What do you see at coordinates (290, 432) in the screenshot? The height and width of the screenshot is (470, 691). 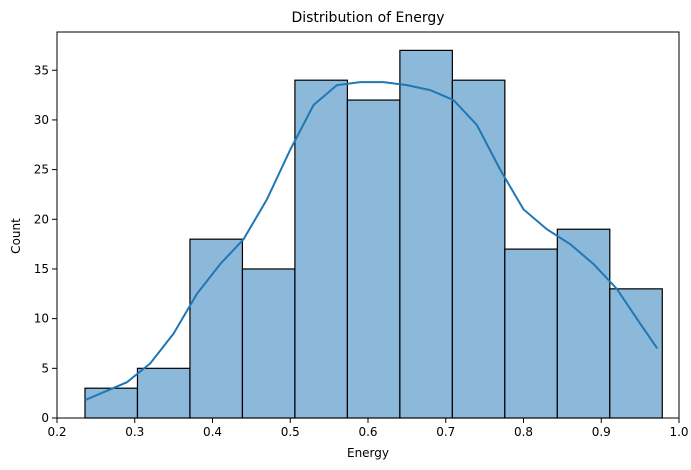 I see `x-tick-label: 0.5` at bounding box center [290, 432].